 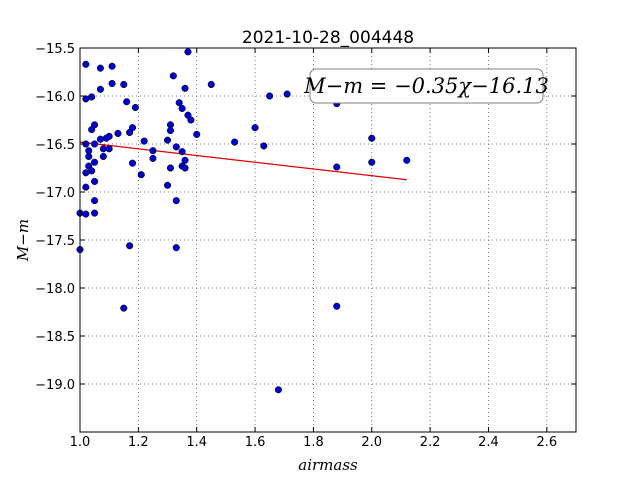 I want to click on x-tick-label: 1.2, so click(x=138, y=442).